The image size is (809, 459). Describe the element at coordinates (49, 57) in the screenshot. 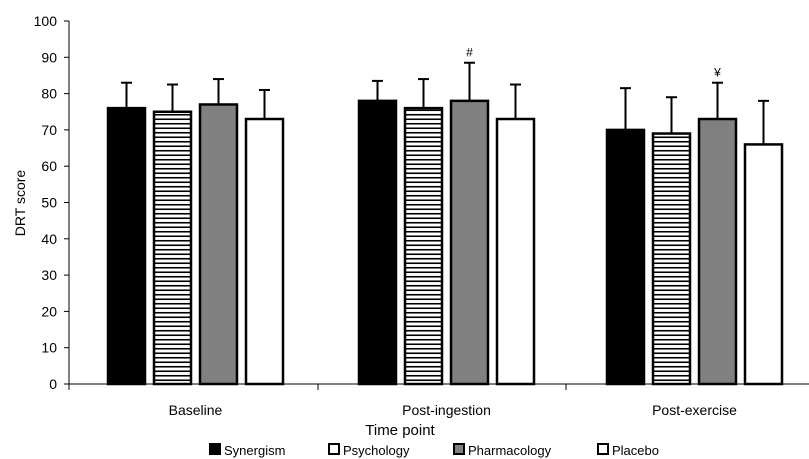

I see `y-tick-label: 90` at that location.